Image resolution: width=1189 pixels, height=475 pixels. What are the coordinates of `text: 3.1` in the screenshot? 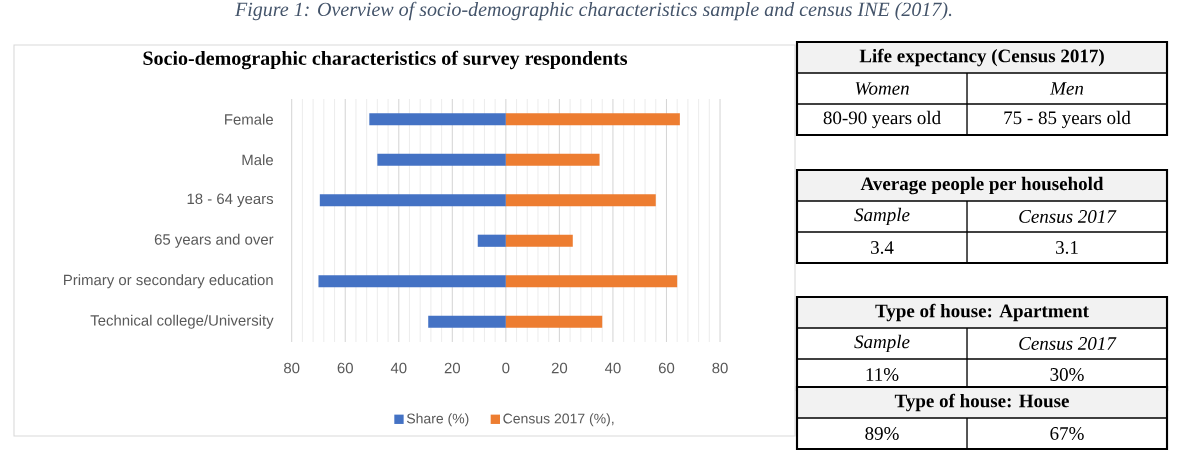 It's located at (1067, 247).